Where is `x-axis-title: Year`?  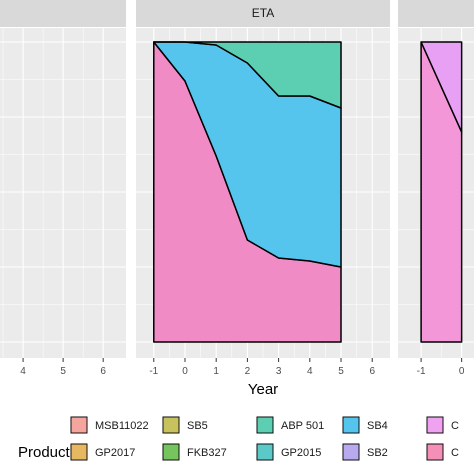 x-axis-title: Year is located at coordinates (263, 389).